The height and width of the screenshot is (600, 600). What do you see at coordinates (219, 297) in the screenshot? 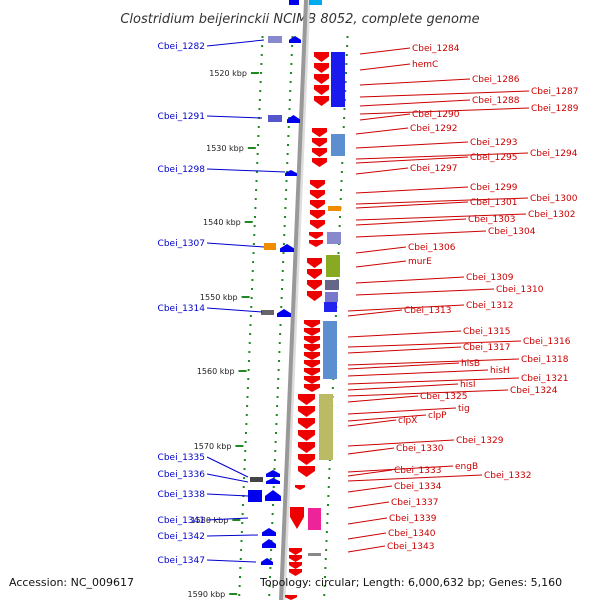
I see `kbp-tick-label: 1550 kbp` at bounding box center [219, 297].